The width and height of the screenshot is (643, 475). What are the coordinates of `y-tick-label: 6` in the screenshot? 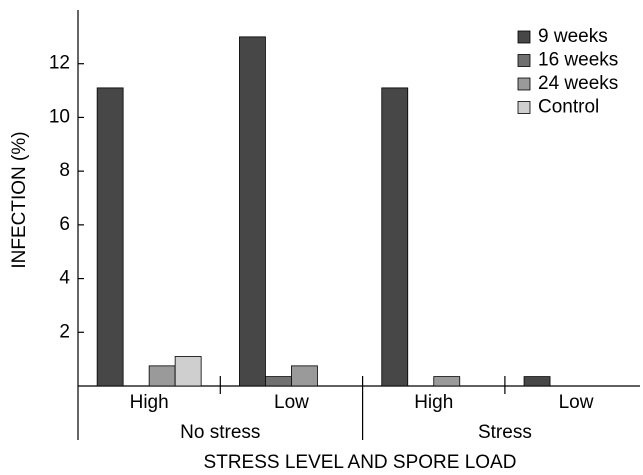 It's located at (64, 224).